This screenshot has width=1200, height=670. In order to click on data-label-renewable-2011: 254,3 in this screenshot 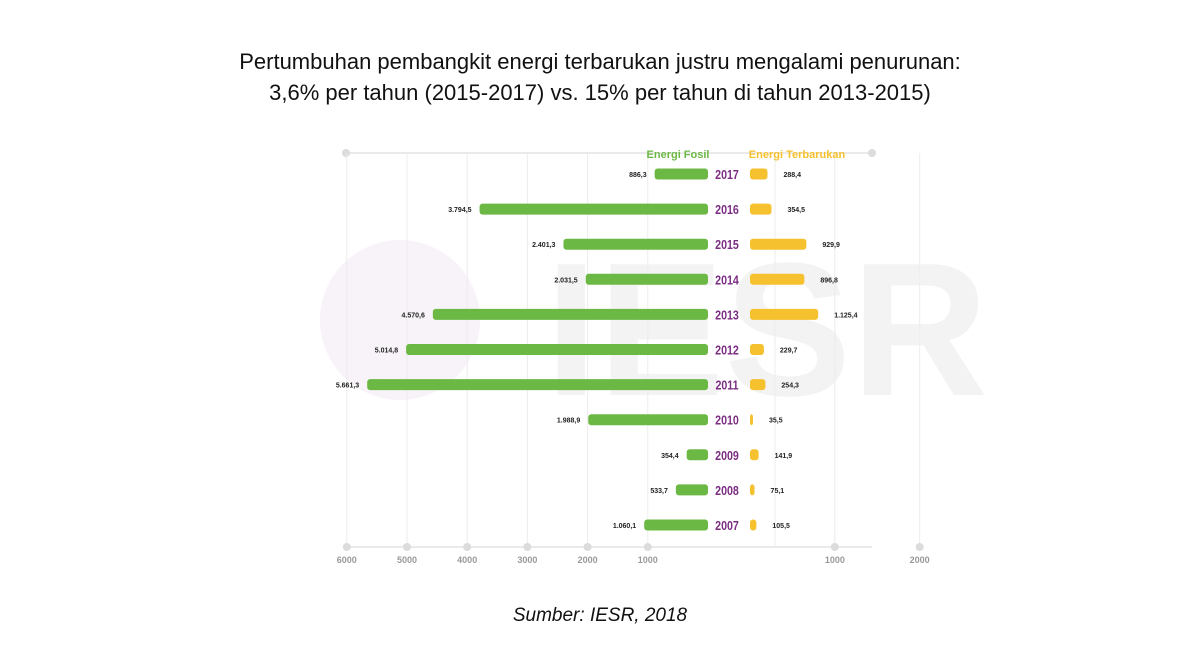, I will do `click(790, 386)`.